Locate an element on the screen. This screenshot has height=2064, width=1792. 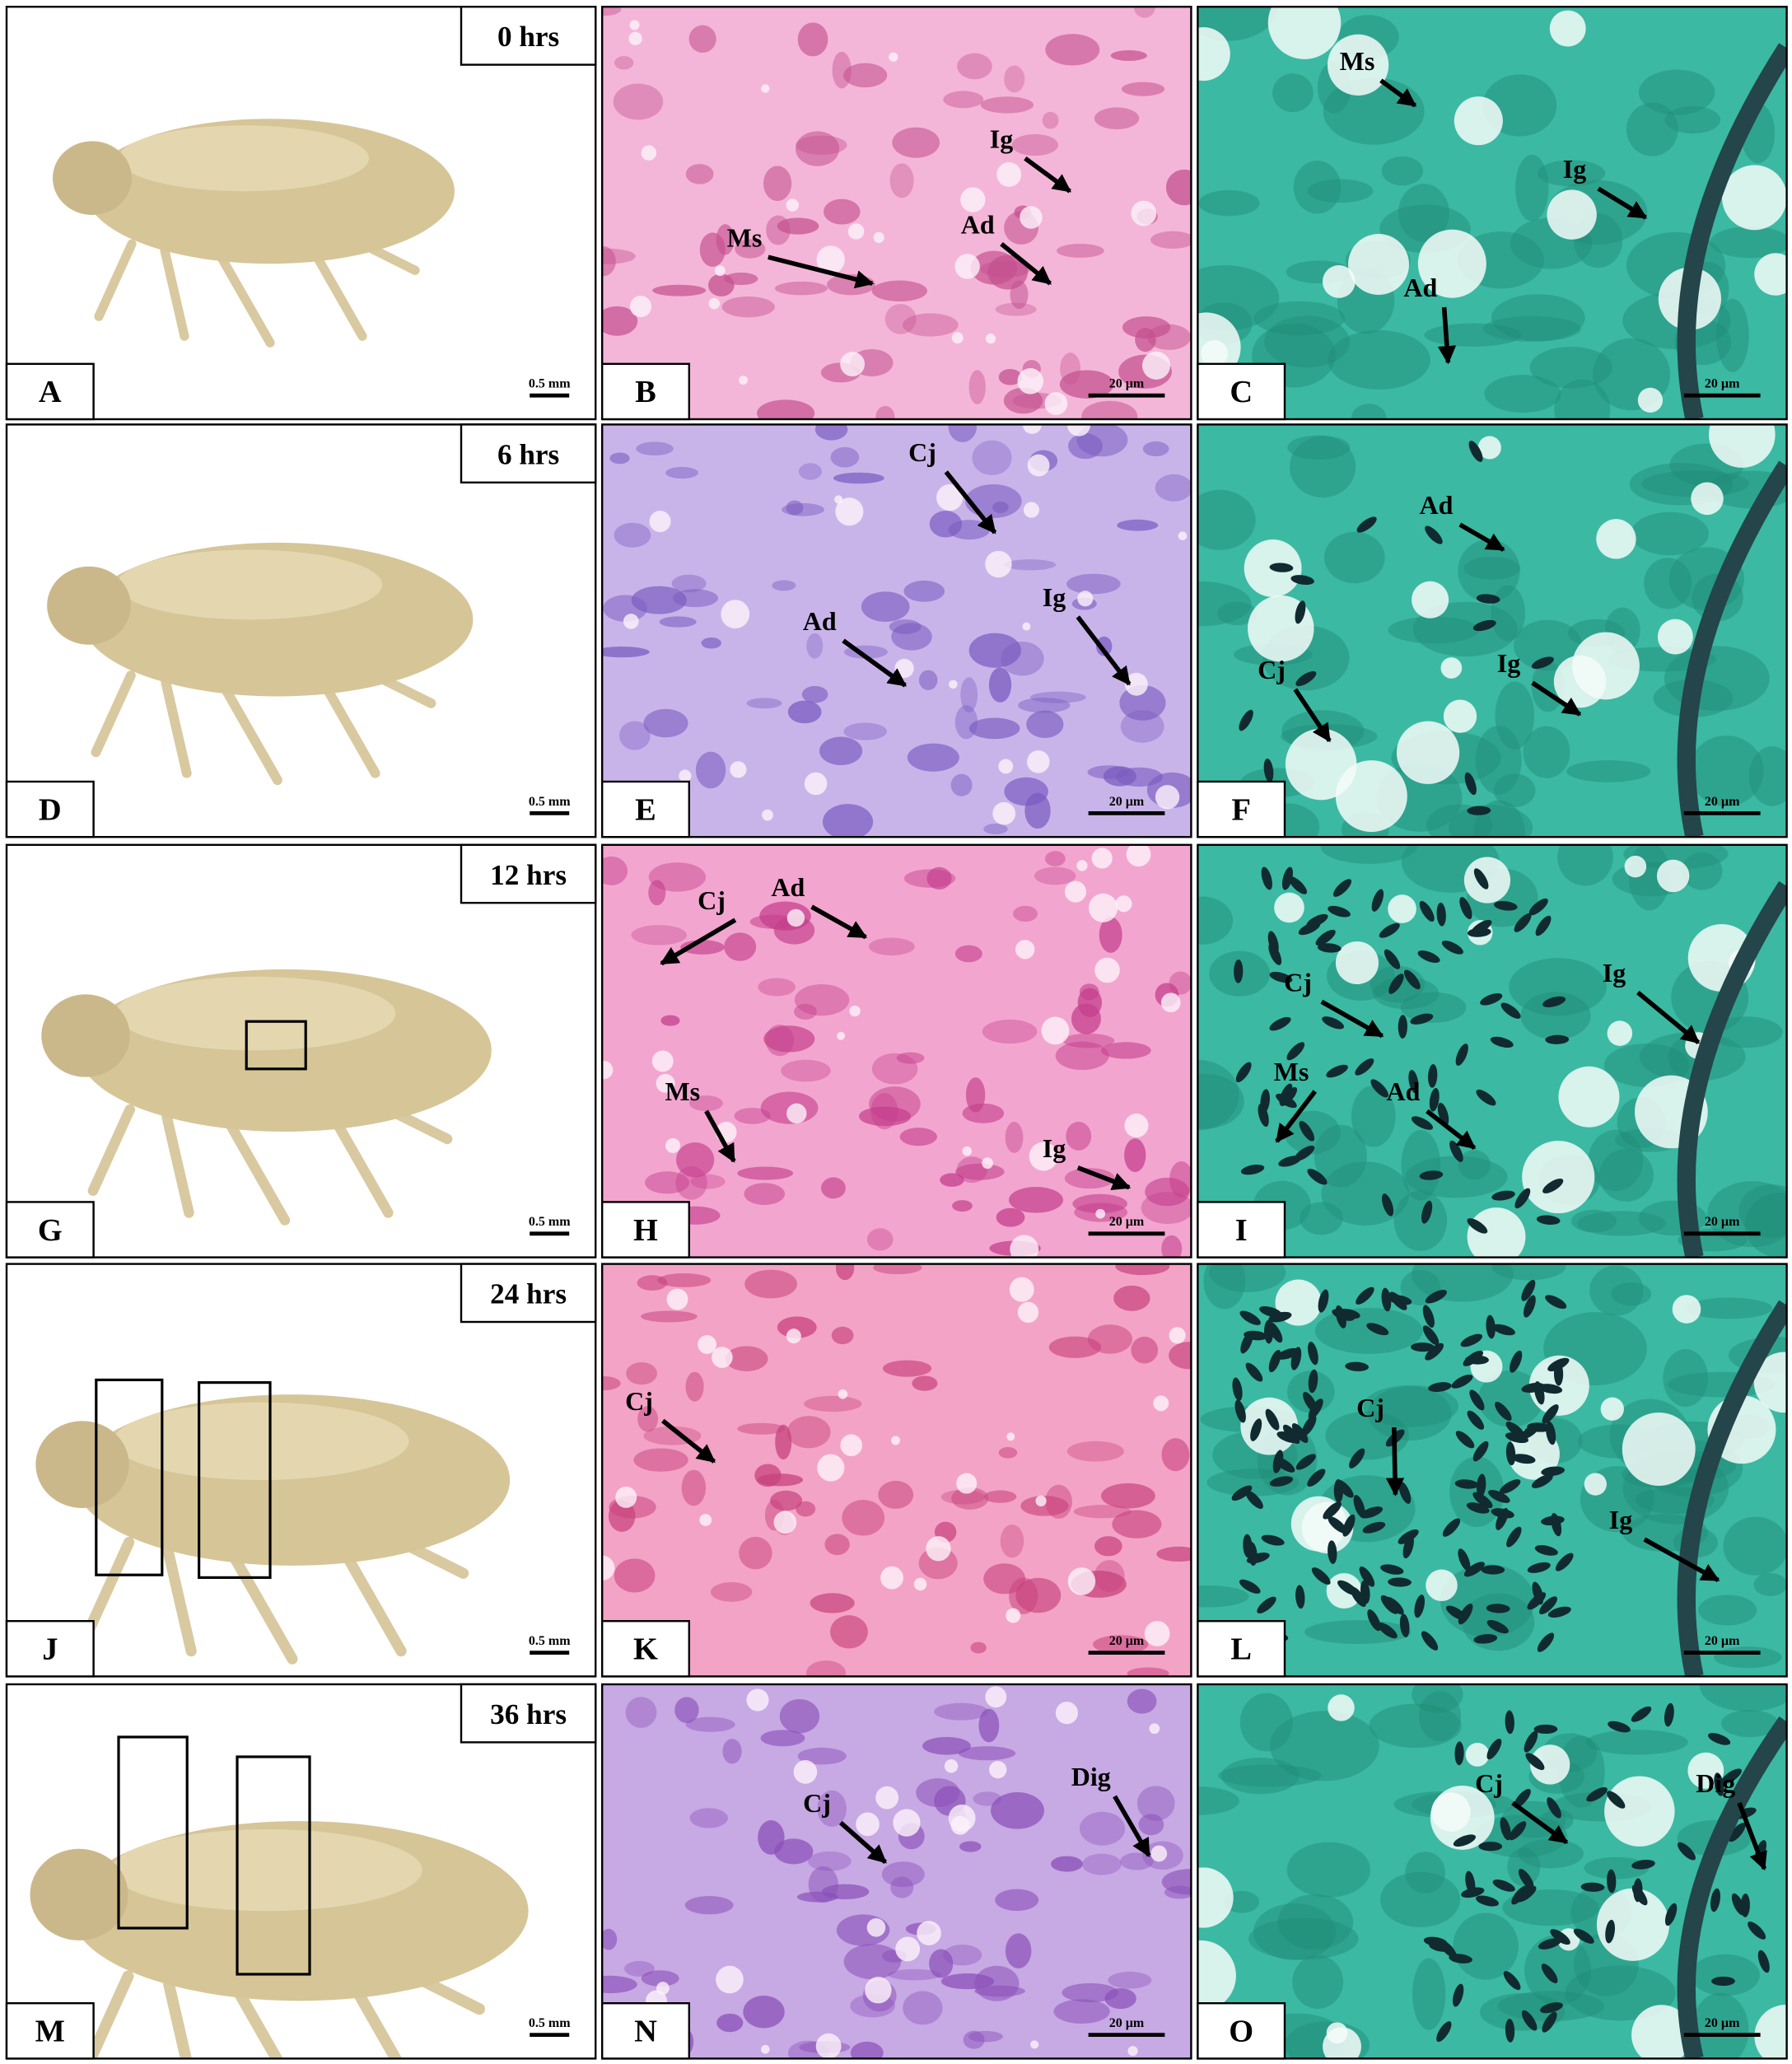
panel-letter: J is located at coordinates (50, 1649).